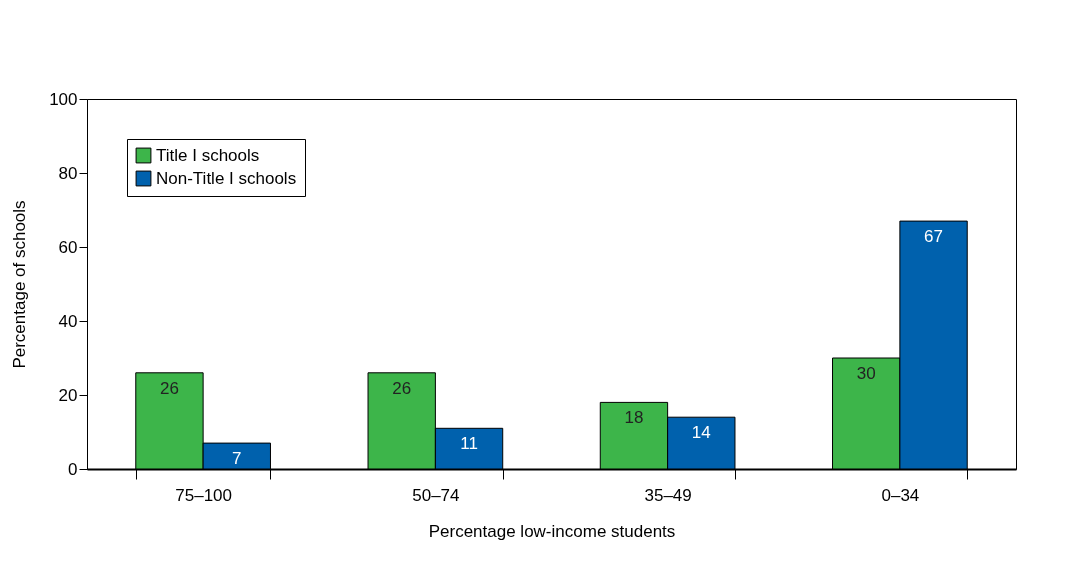 The width and height of the screenshot is (1082, 561). I want to click on data-label: 7, so click(237, 459).